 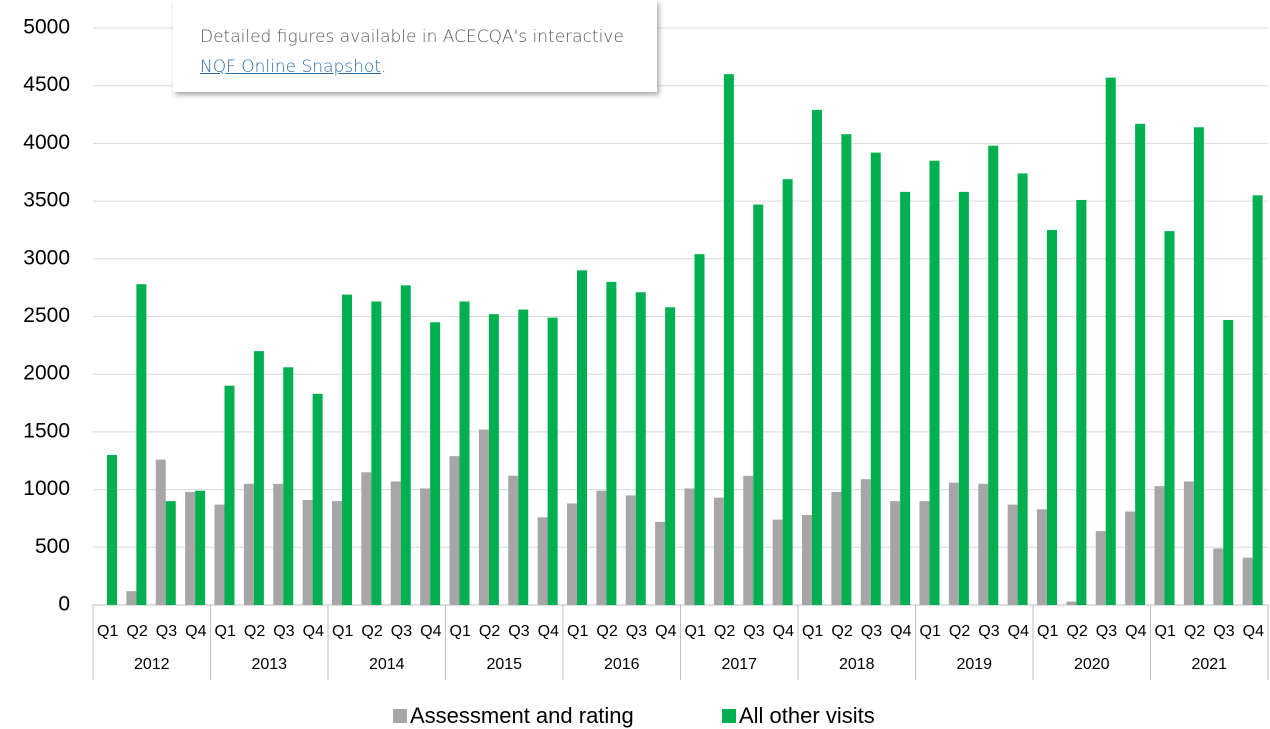 I want to click on y-tick-label: 5000, so click(x=46, y=27).